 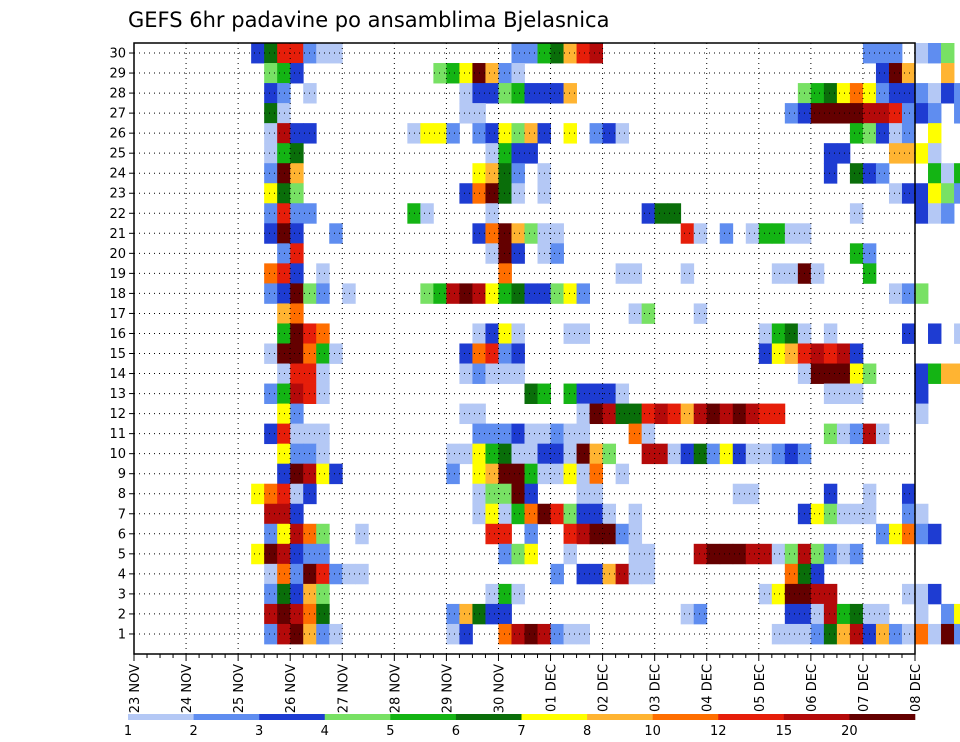 I want to click on cell-m15-t27, so click(x=492, y=353).